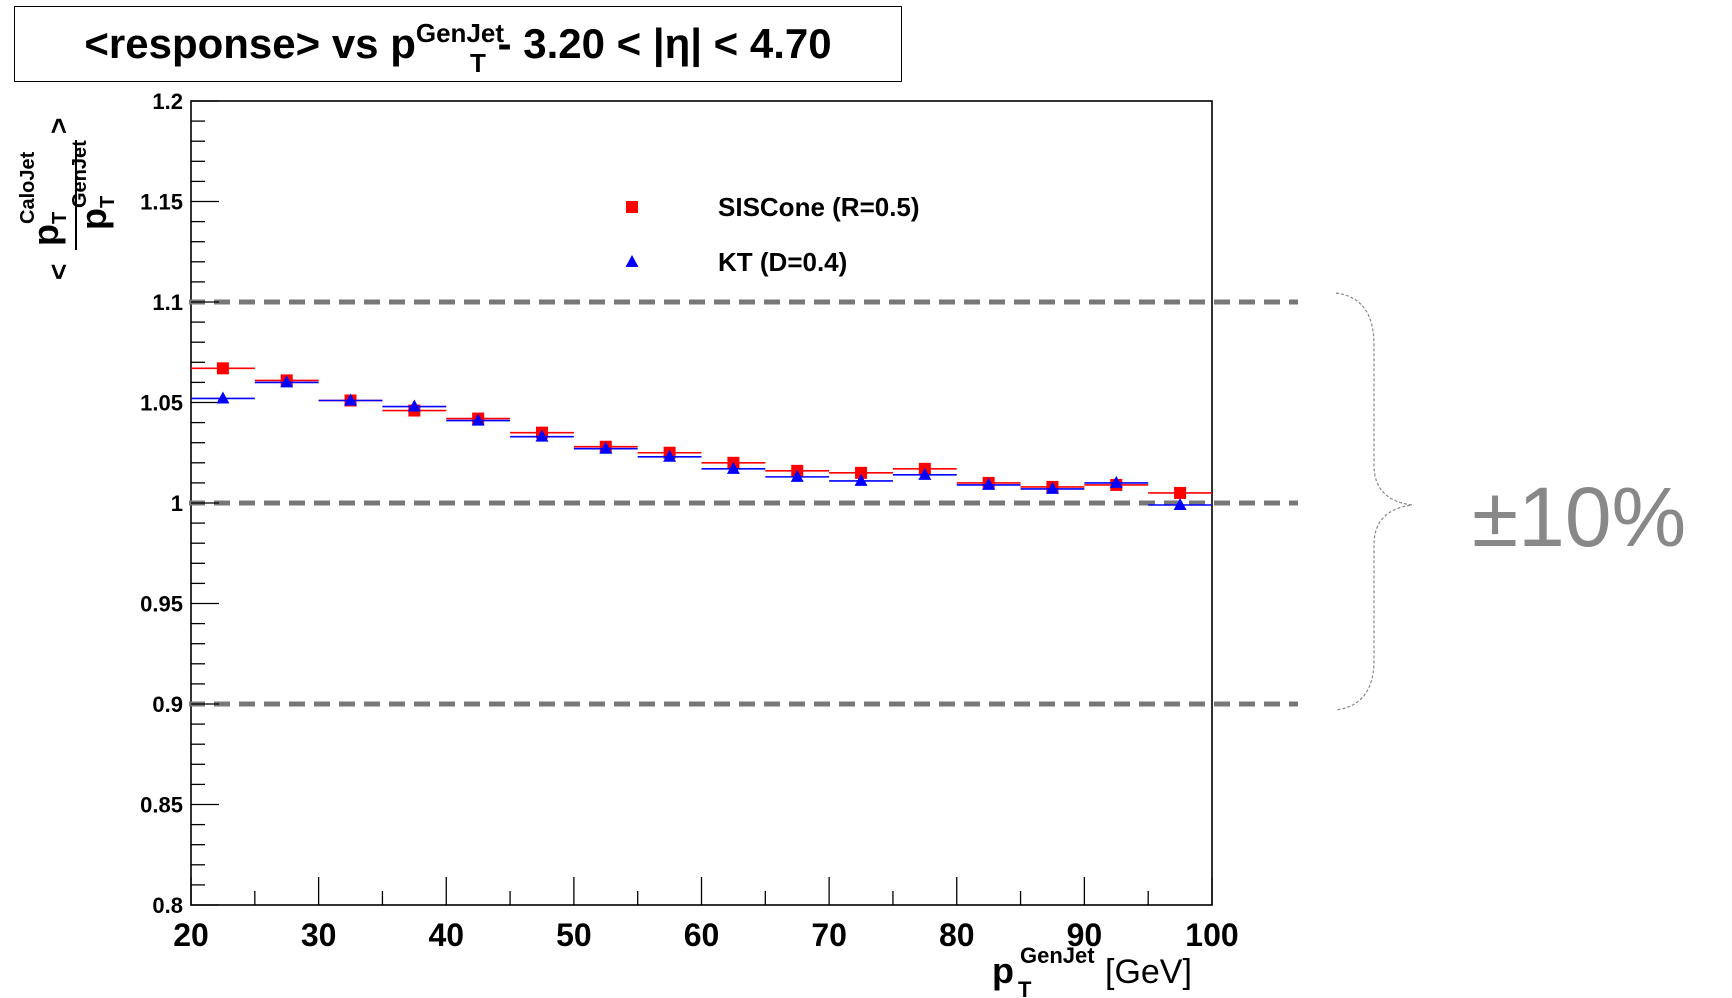  What do you see at coordinates (1085, 935) in the screenshot?
I see `x-tick-label: 90` at bounding box center [1085, 935].